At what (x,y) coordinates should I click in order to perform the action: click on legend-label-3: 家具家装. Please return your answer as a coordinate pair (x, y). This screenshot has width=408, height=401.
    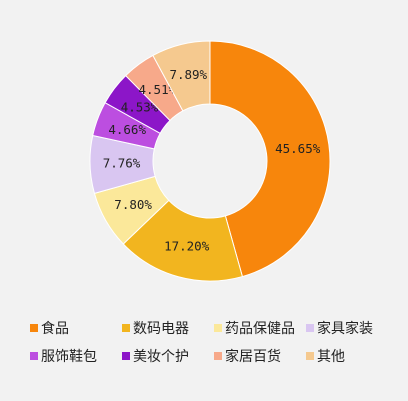
    Looking at the image, I should click on (345, 329).